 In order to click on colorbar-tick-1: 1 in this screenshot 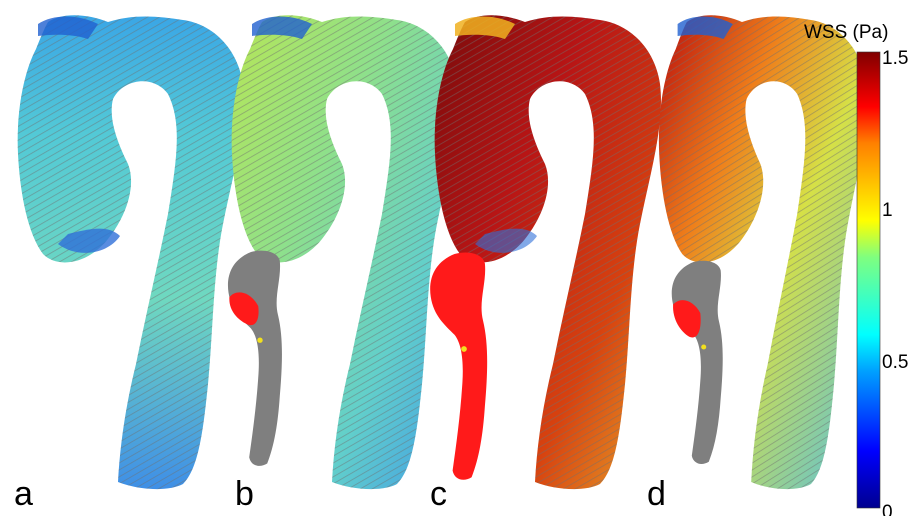, I will do `click(887, 210)`.